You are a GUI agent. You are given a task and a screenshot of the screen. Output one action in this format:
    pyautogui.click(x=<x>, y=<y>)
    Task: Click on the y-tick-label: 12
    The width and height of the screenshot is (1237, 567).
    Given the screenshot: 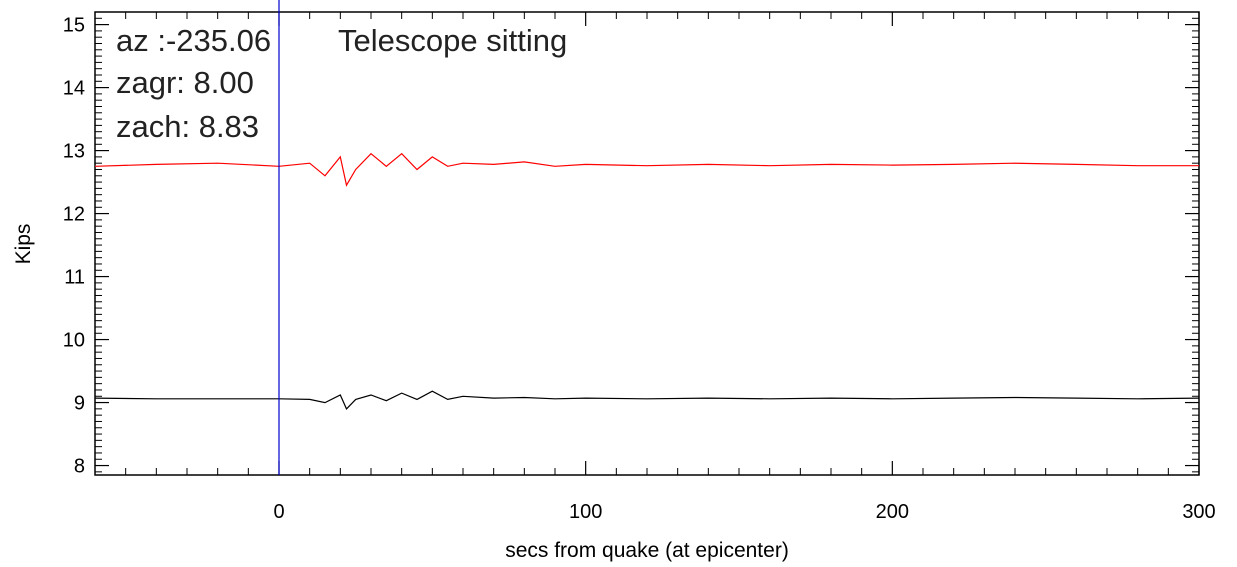 What is the action you would take?
    pyautogui.click(x=74, y=215)
    